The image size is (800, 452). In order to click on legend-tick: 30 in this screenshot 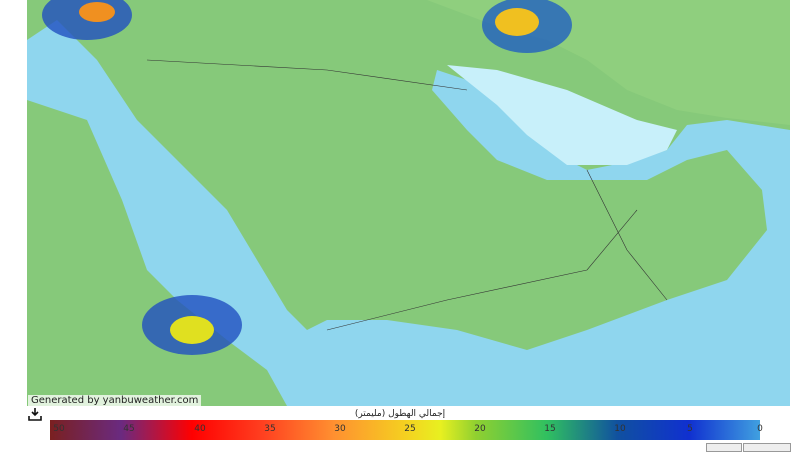, I will do `click(340, 429)`.